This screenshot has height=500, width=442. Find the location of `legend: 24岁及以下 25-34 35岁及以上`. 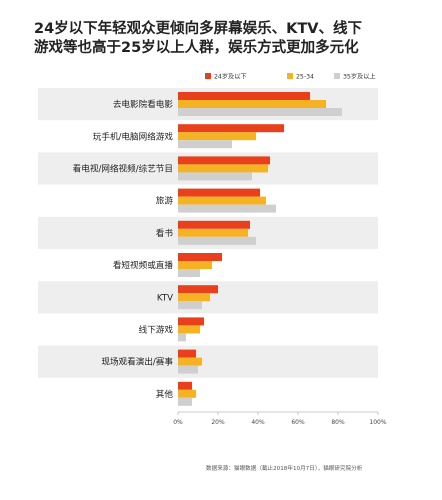

legend: 24岁及以下 25-34 35岁及以上 is located at coordinates (290, 77).